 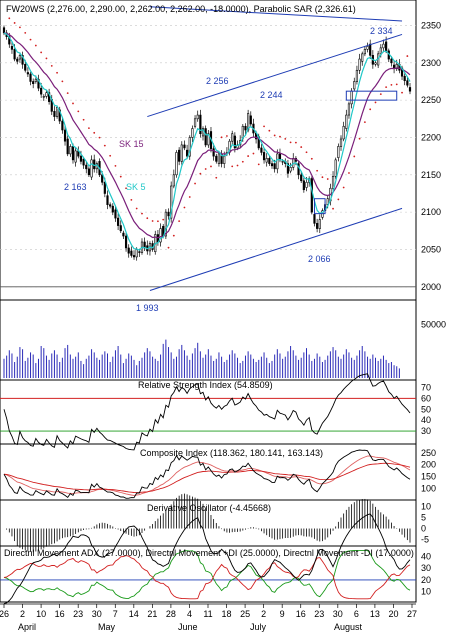 What do you see at coordinates (426, 431) in the screenshot?
I see `rsi-tick-label: 30` at bounding box center [426, 431].